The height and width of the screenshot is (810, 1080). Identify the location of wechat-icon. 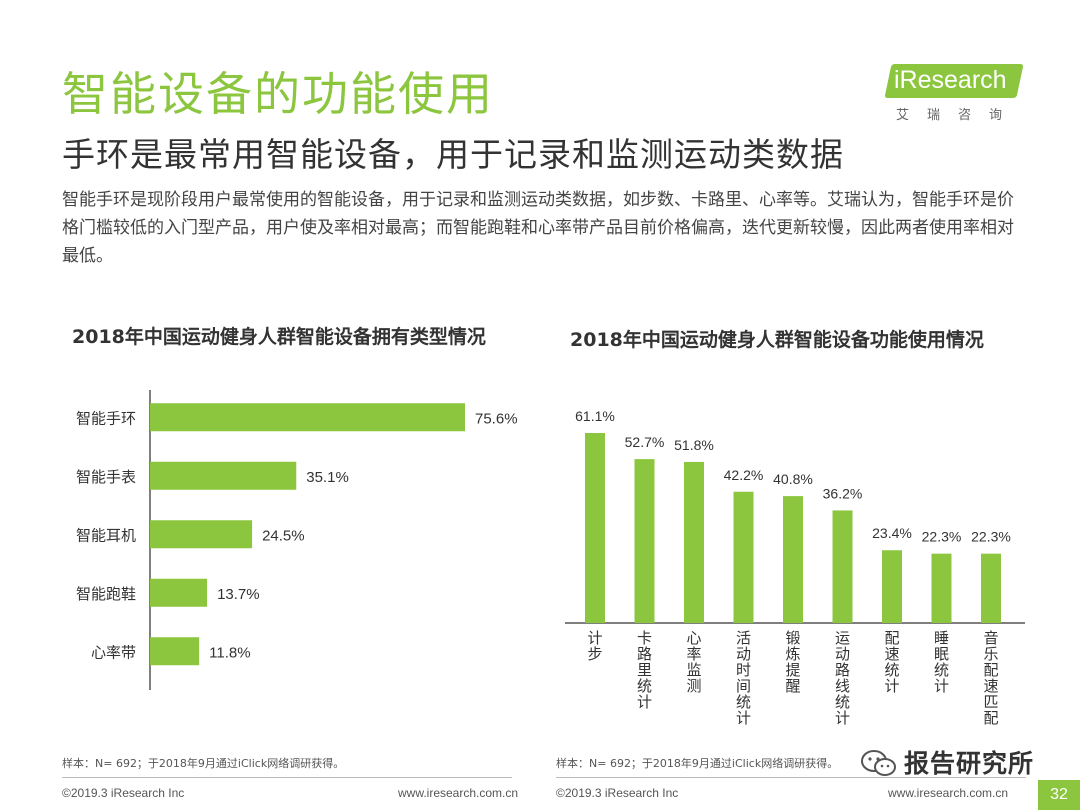
(878, 763).